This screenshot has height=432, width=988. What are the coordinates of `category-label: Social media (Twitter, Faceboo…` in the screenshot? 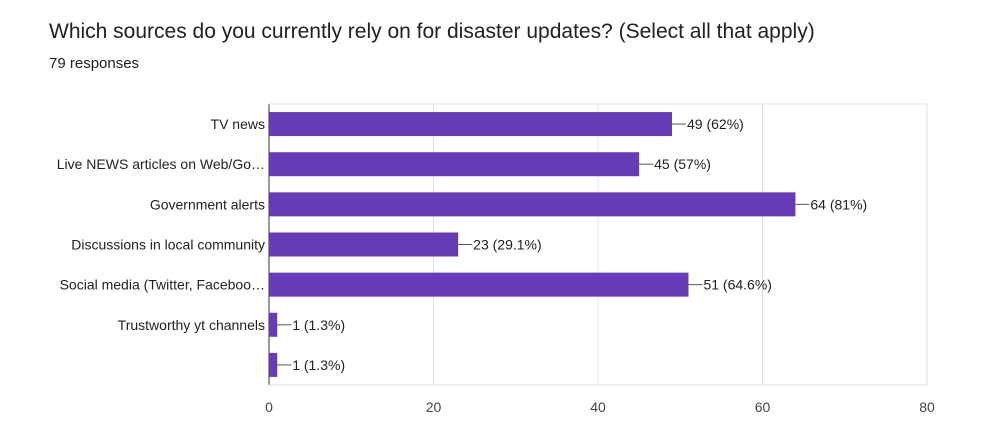 It's located at (162, 285).